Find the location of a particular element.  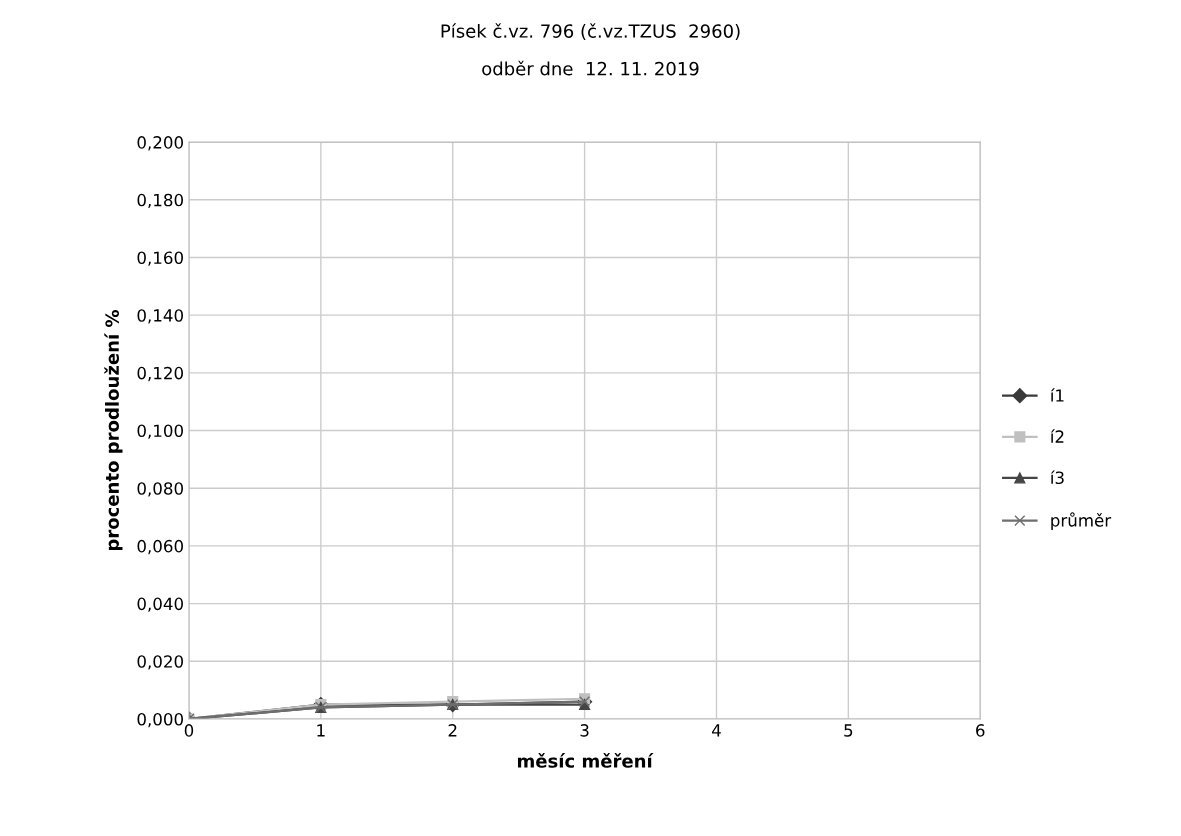

chart-subtitle: odběr dne 12. 11. 2019 is located at coordinates (590, 68).